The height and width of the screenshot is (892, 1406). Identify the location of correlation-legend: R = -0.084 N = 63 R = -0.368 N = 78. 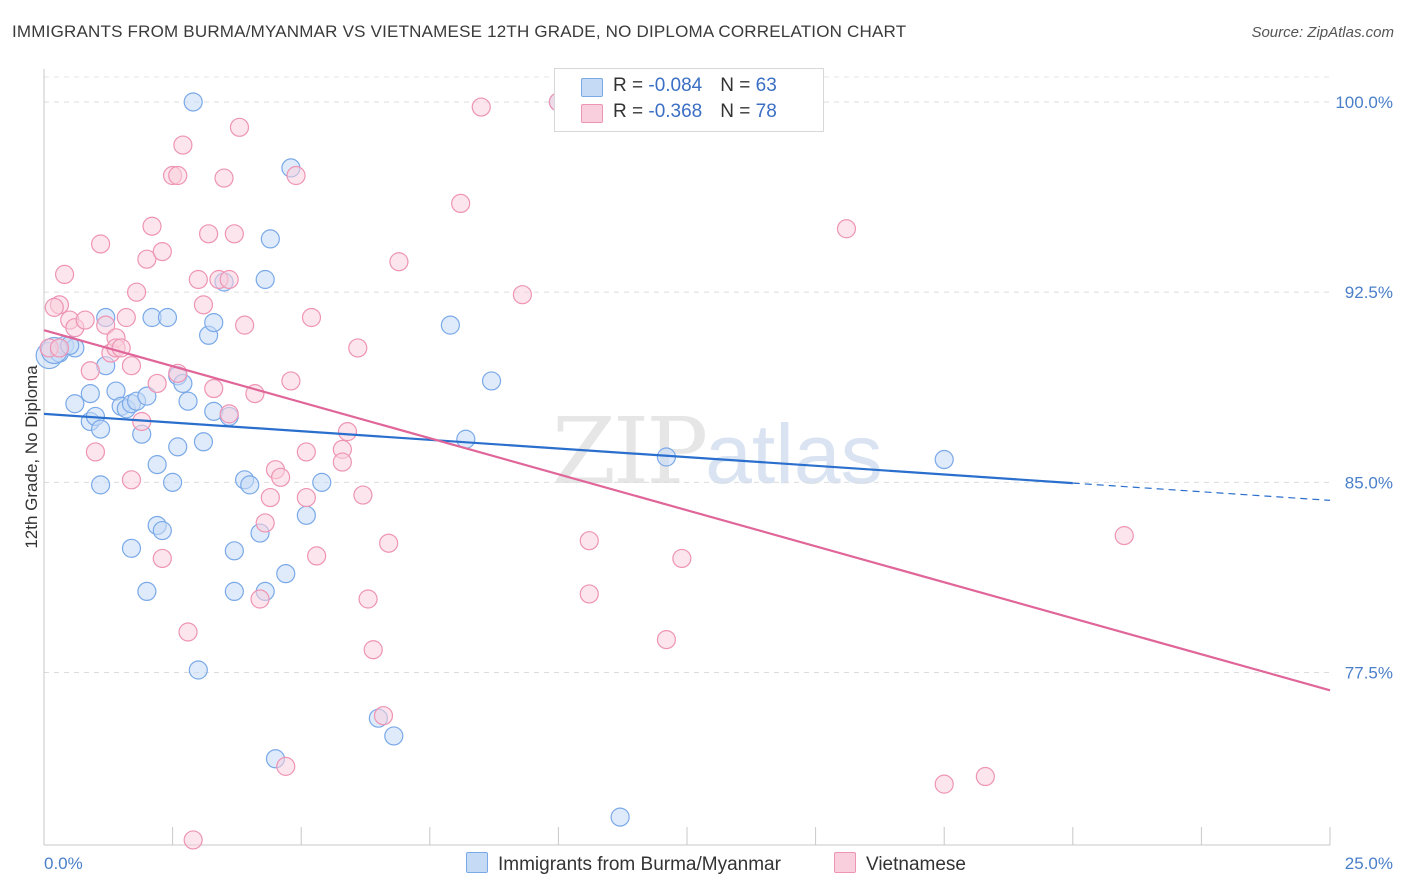
(689, 100).